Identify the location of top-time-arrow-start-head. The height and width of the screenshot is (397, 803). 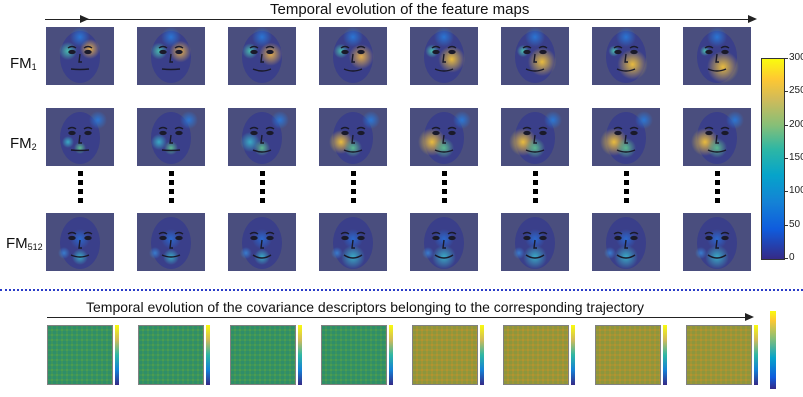
(84, 19).